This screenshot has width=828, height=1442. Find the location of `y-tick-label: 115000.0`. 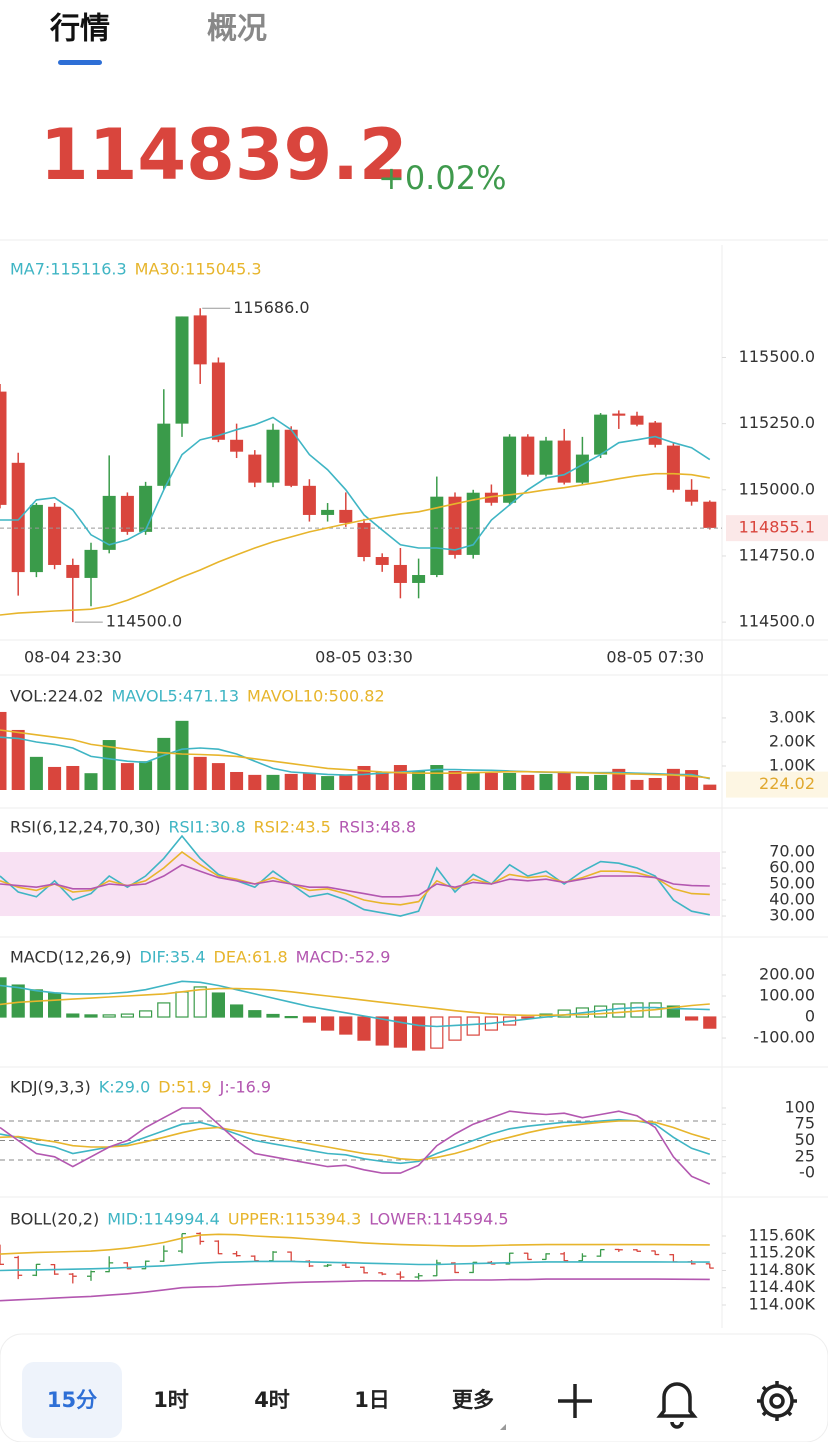

y-tick-label: 115000.0 is located at coordinates (777, 488).